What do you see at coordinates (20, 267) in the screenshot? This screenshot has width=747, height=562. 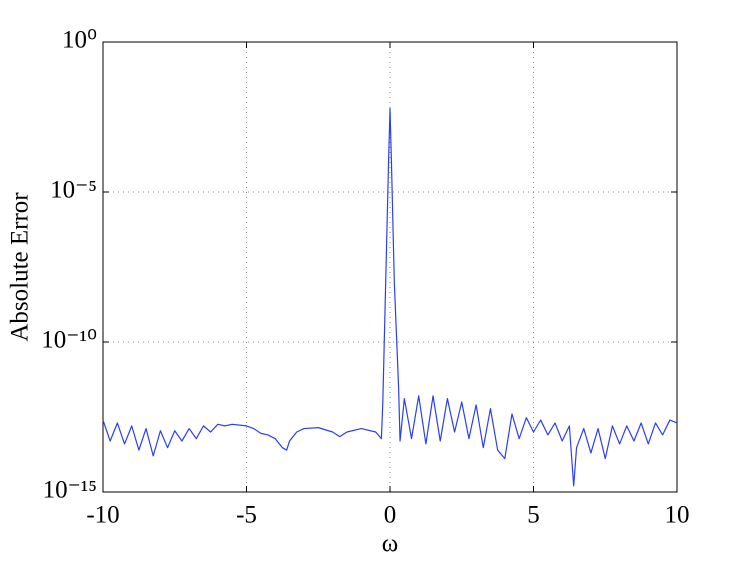 I see `y-axis-label: Absolute Error` at bounding box center [20, 267].